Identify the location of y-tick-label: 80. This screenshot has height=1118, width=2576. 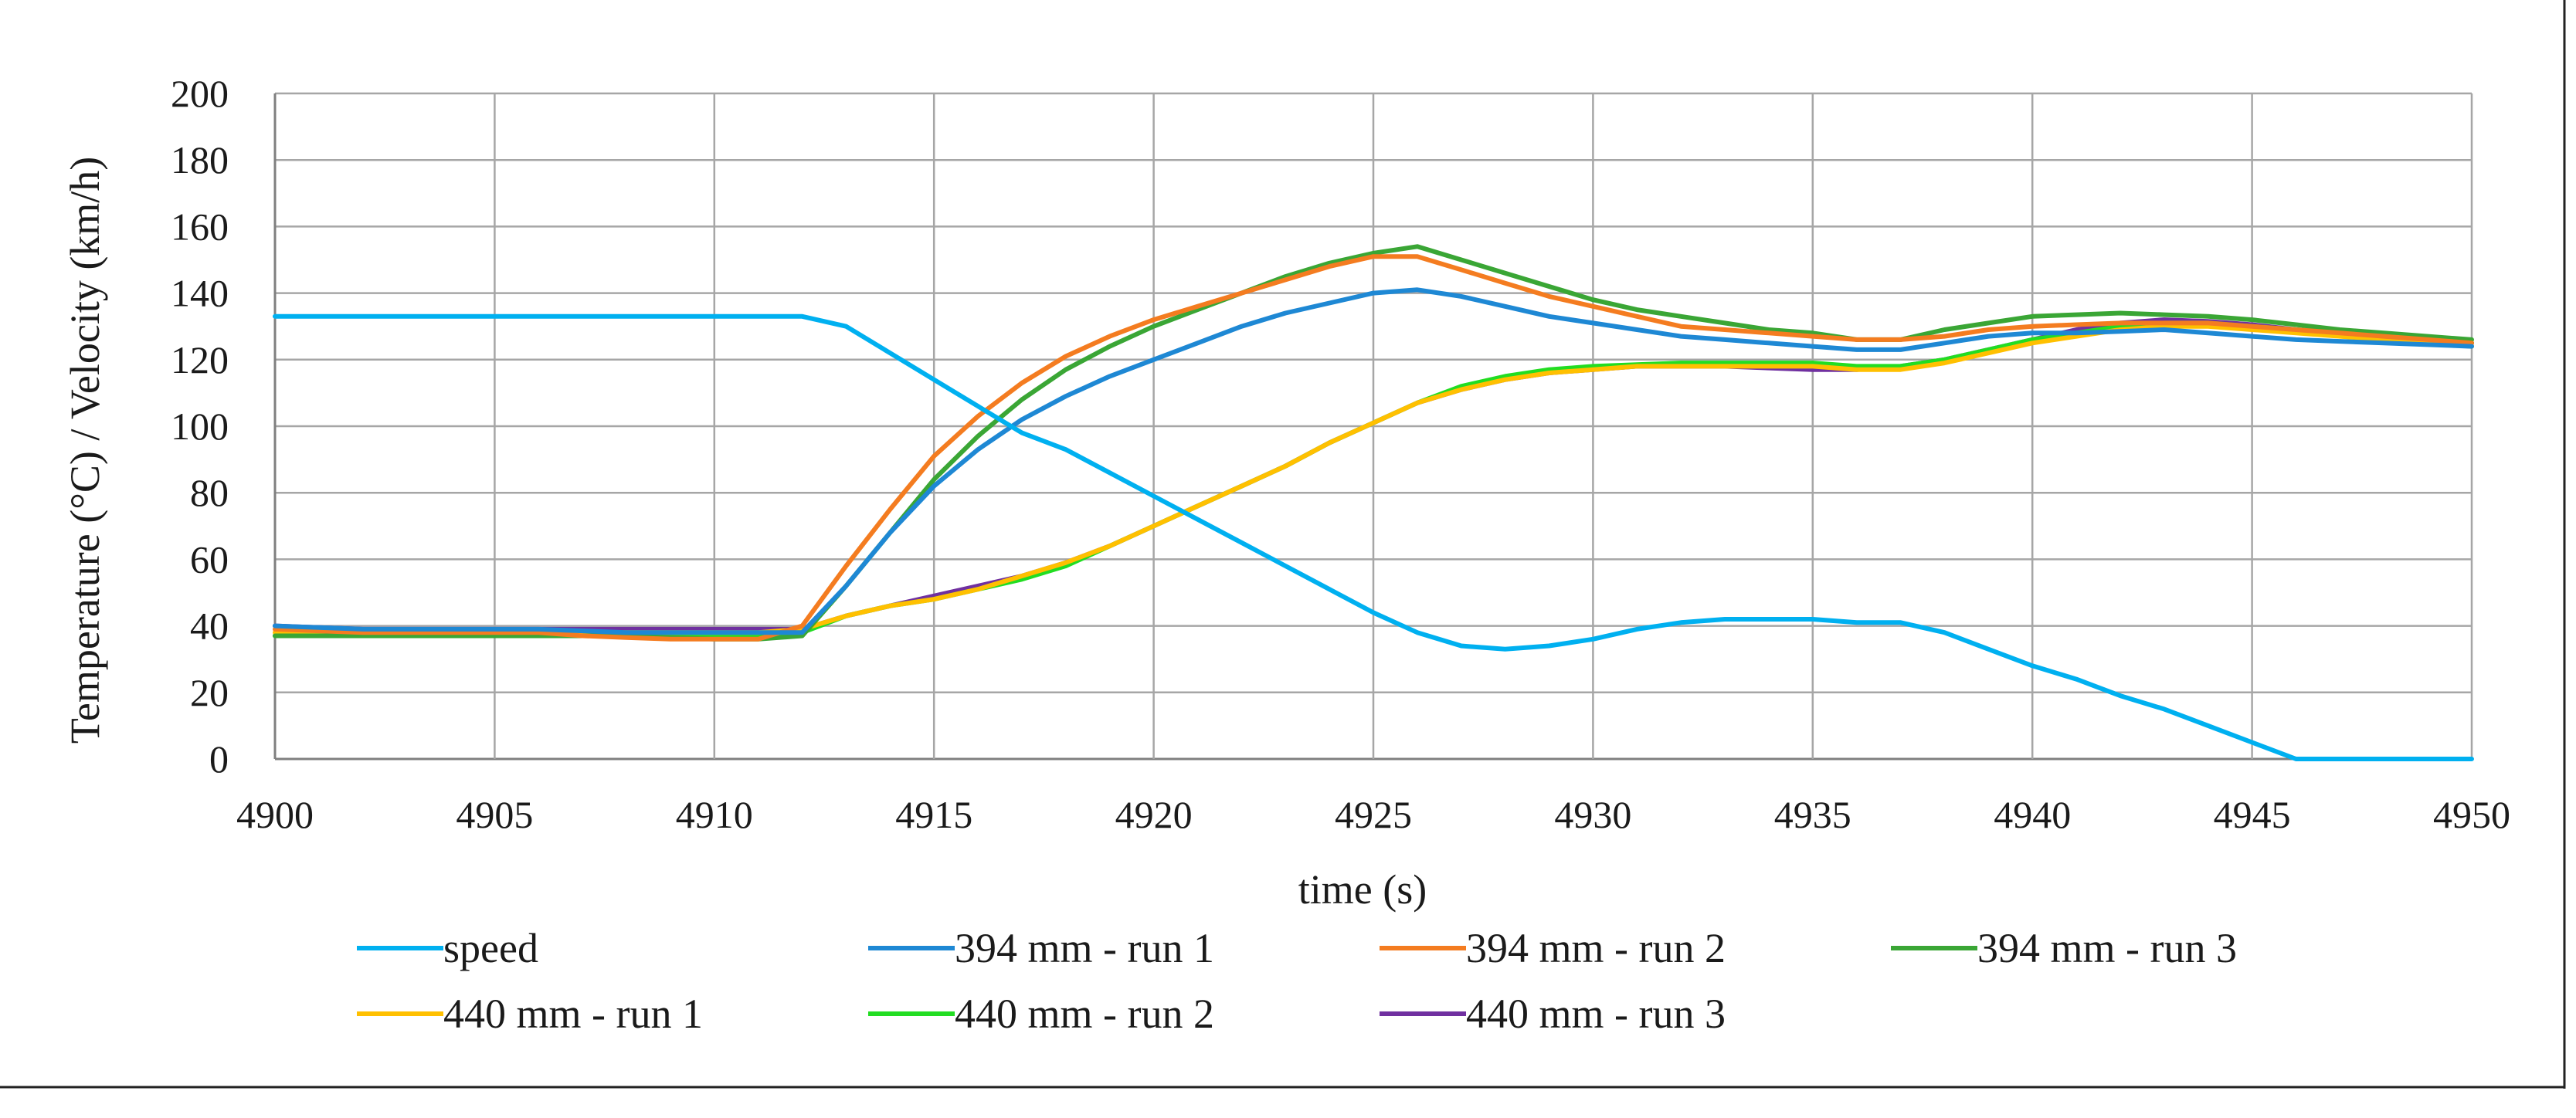
(210, 492).